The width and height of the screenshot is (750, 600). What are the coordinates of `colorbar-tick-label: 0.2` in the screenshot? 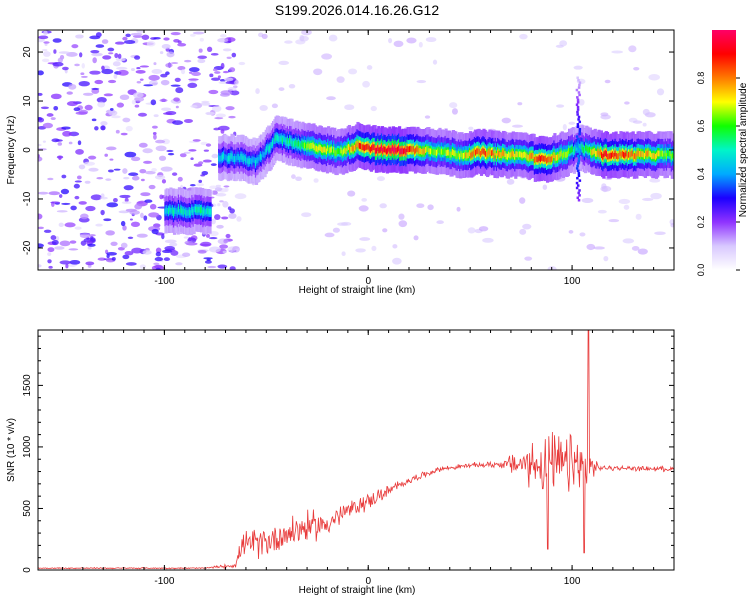 It's located at (701, 222).